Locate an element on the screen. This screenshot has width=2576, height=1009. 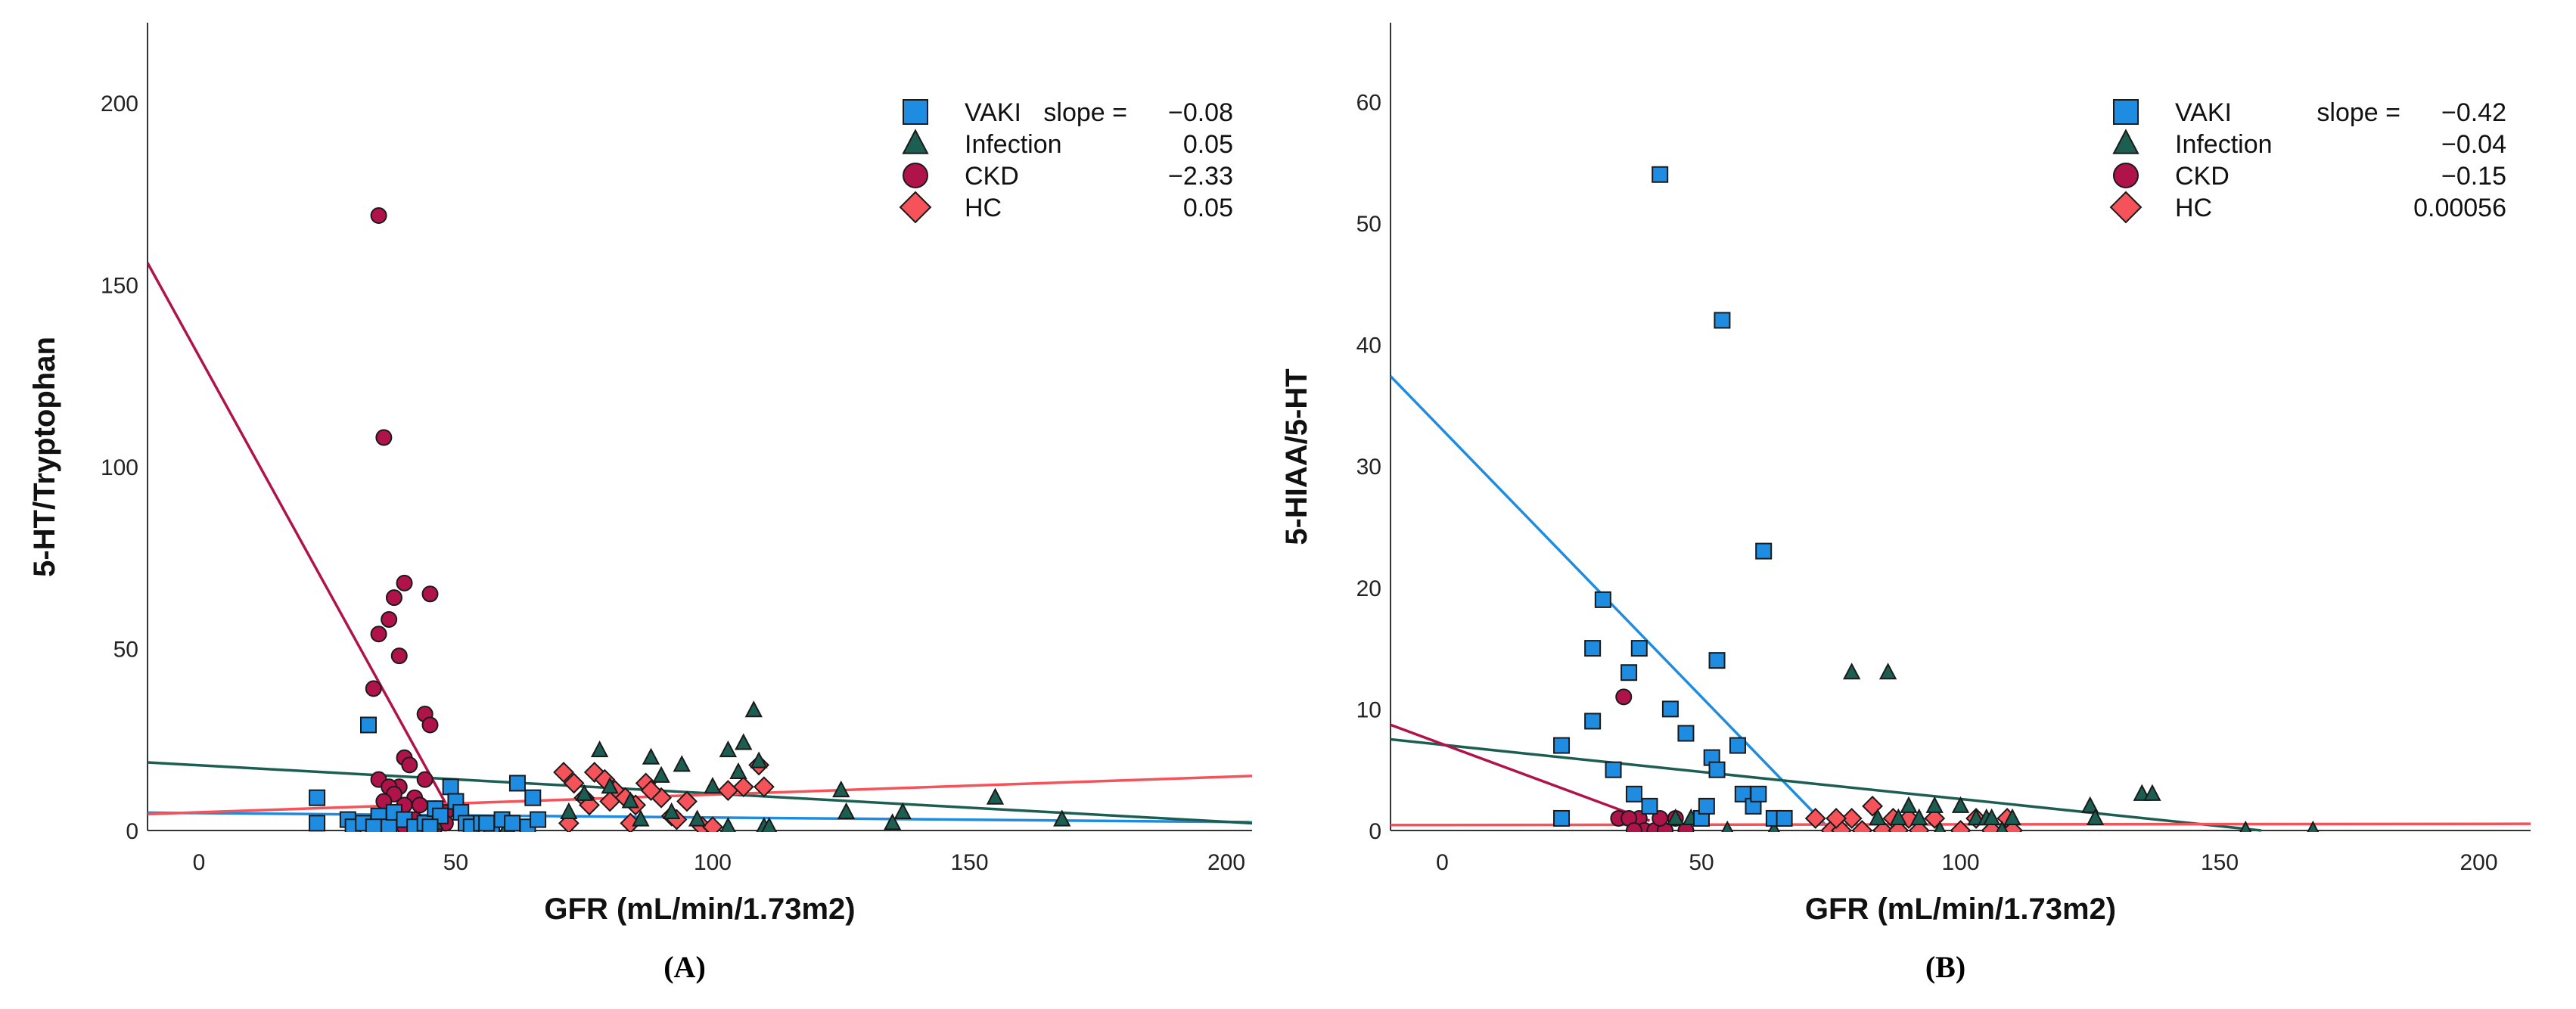
y-tick-label: 40 is located at coordinates (1368, 346).